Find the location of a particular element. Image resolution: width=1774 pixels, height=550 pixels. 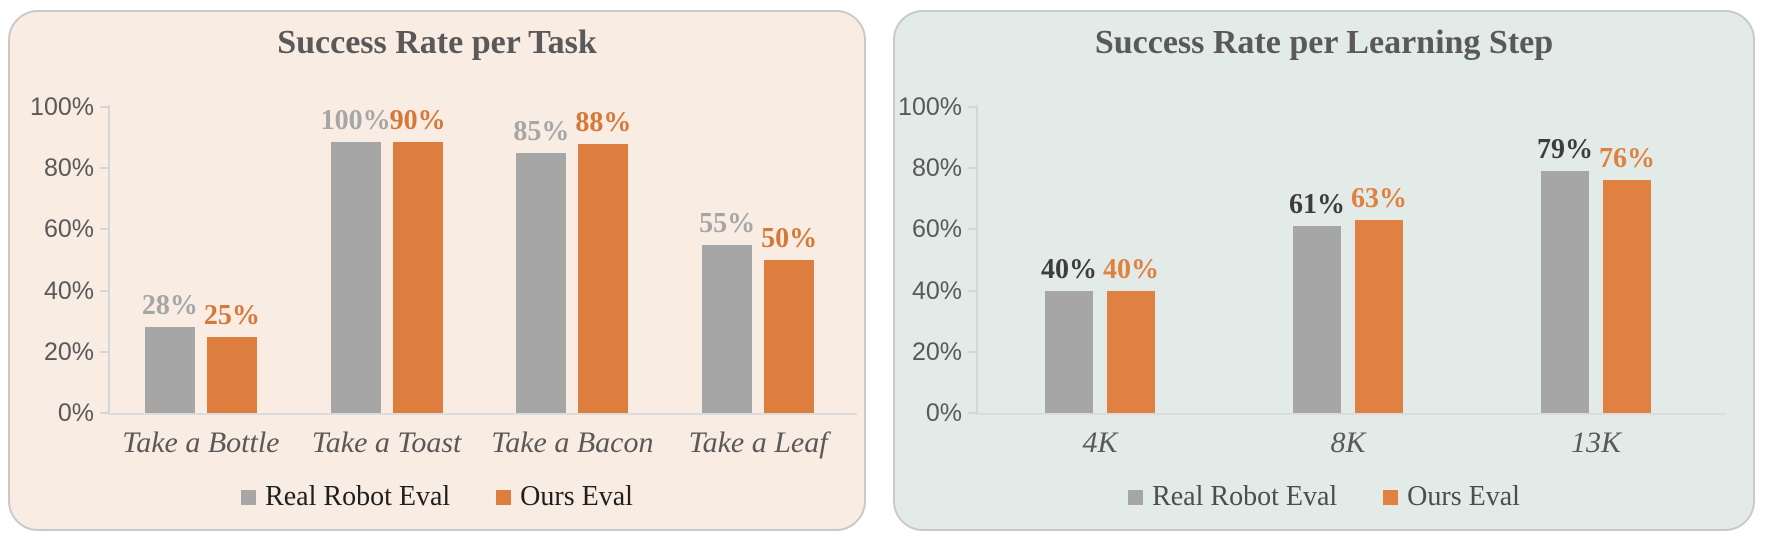

bar-column: 100% is located at coordinates (356, 260).